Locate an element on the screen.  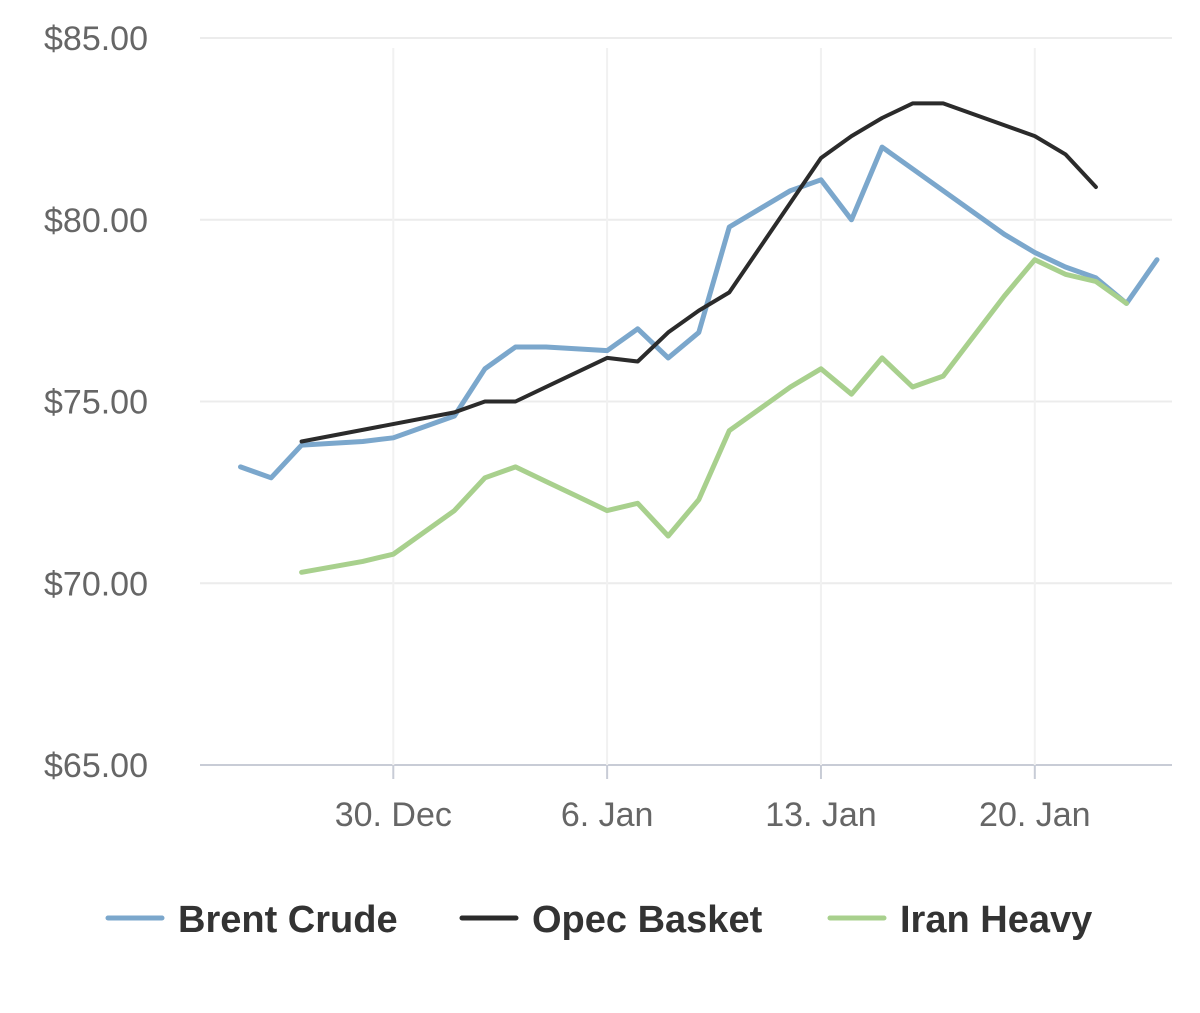
y-tick-label: $85.00 is located at coordinates (96, 39).